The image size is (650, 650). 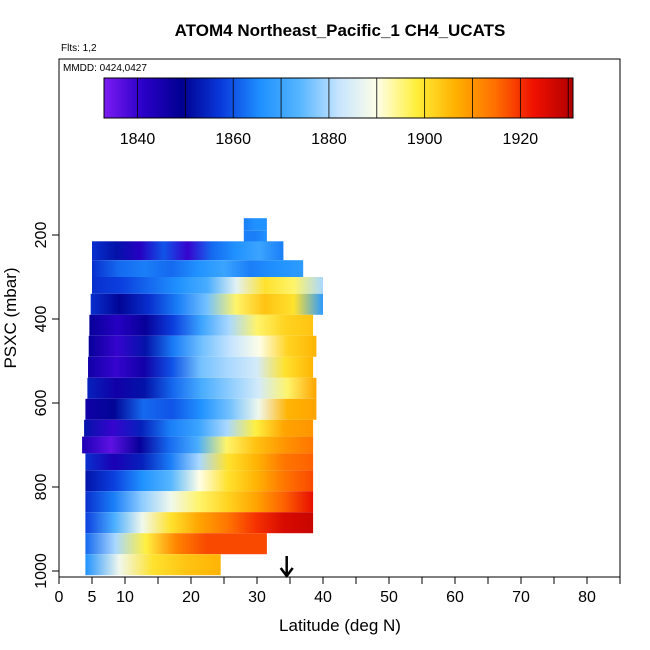 I want to click on colorbar-tick-labels: 1840 1860 1880 1900 1920, so click(x=329, y=139).